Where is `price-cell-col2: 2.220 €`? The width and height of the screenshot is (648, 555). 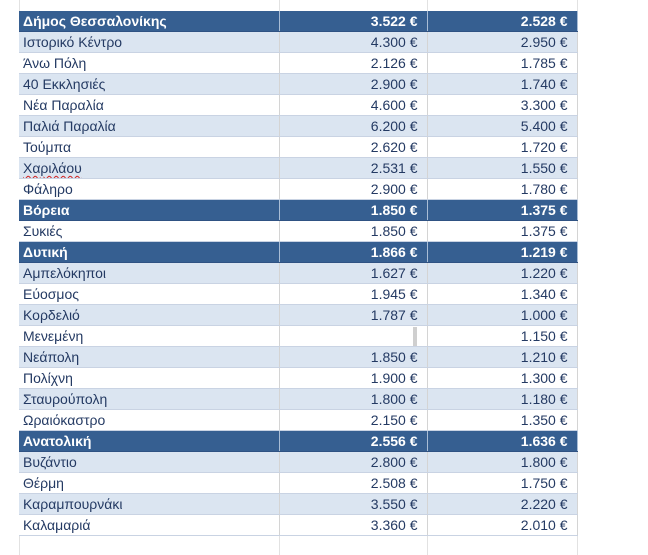
price-cell-col2: 2.220 € is located at coordinates (502, 504).